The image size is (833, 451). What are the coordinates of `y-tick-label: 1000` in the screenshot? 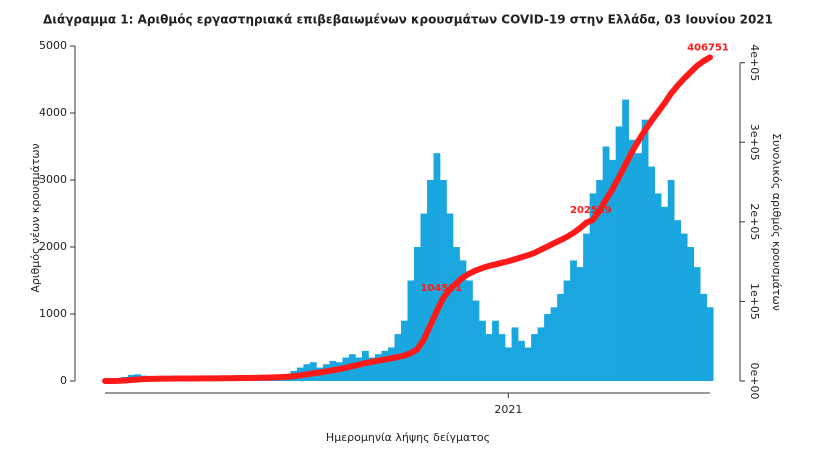 It's located at (53, 313).